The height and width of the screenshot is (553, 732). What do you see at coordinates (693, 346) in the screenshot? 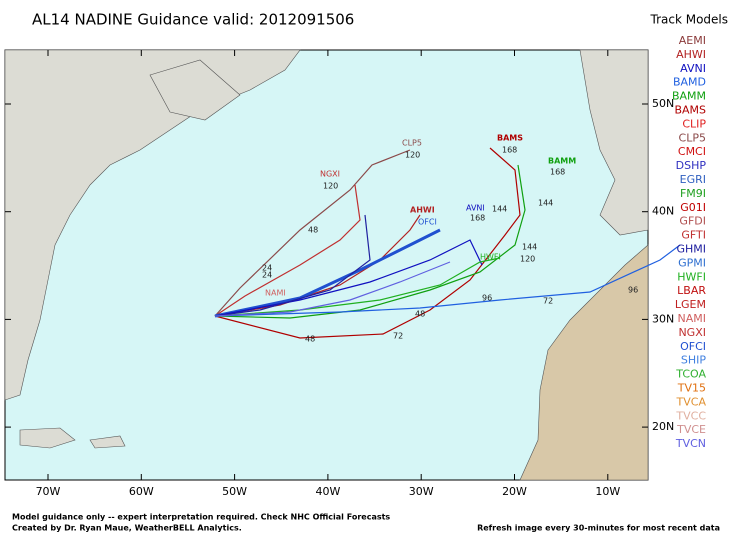
I see `legend-entry: OFCI` at bounding box center [693, 346].